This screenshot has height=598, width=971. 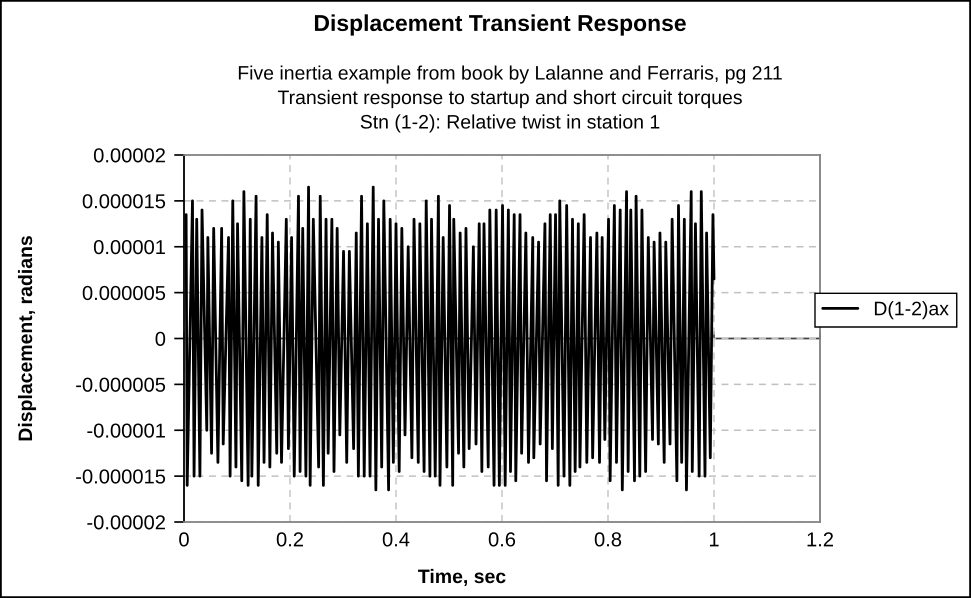 What do you see at coordinates (124, 201) in the screenshot?
I see `y-tick-label: 0.000015` at bounding box center [124, 201].